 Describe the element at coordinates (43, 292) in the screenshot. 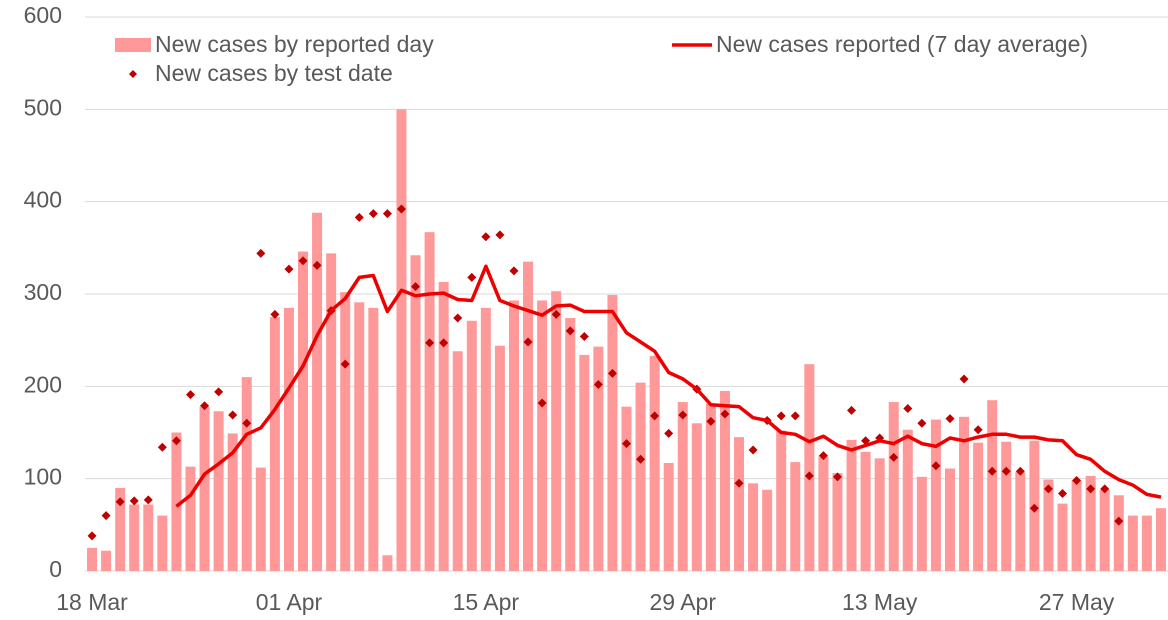

I see `y-tick-label: 300` at that location.